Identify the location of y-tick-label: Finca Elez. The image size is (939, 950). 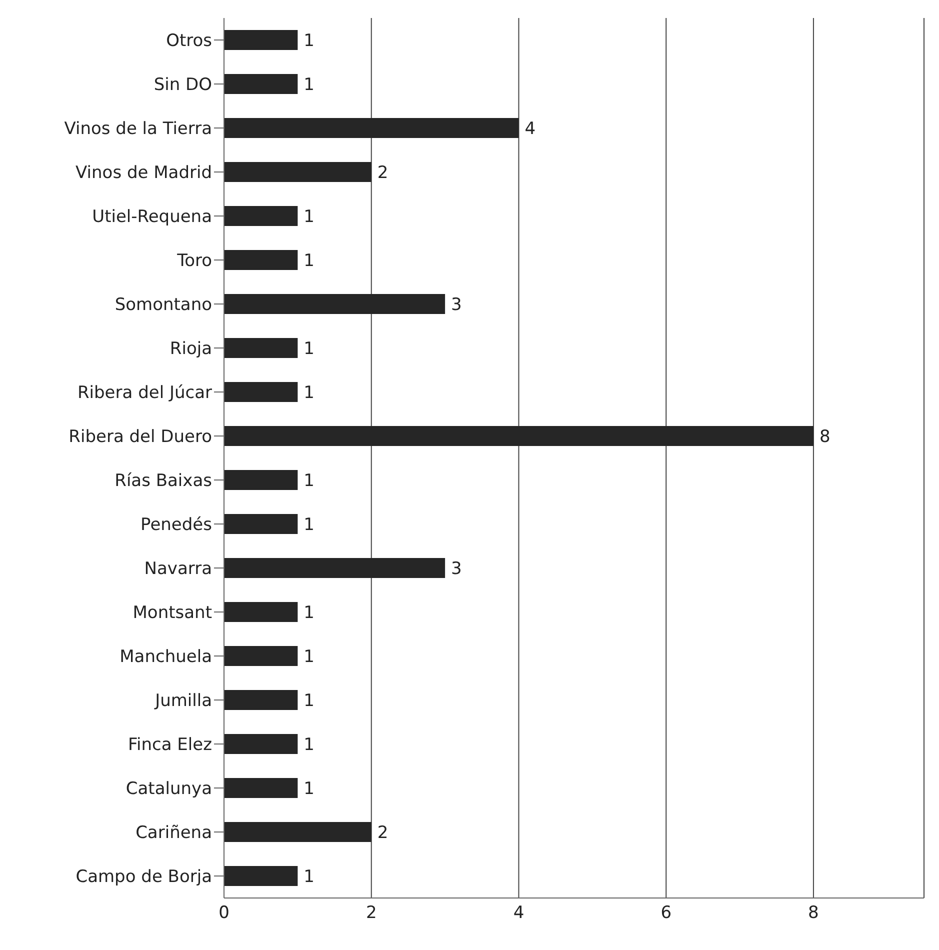
(170, 745).